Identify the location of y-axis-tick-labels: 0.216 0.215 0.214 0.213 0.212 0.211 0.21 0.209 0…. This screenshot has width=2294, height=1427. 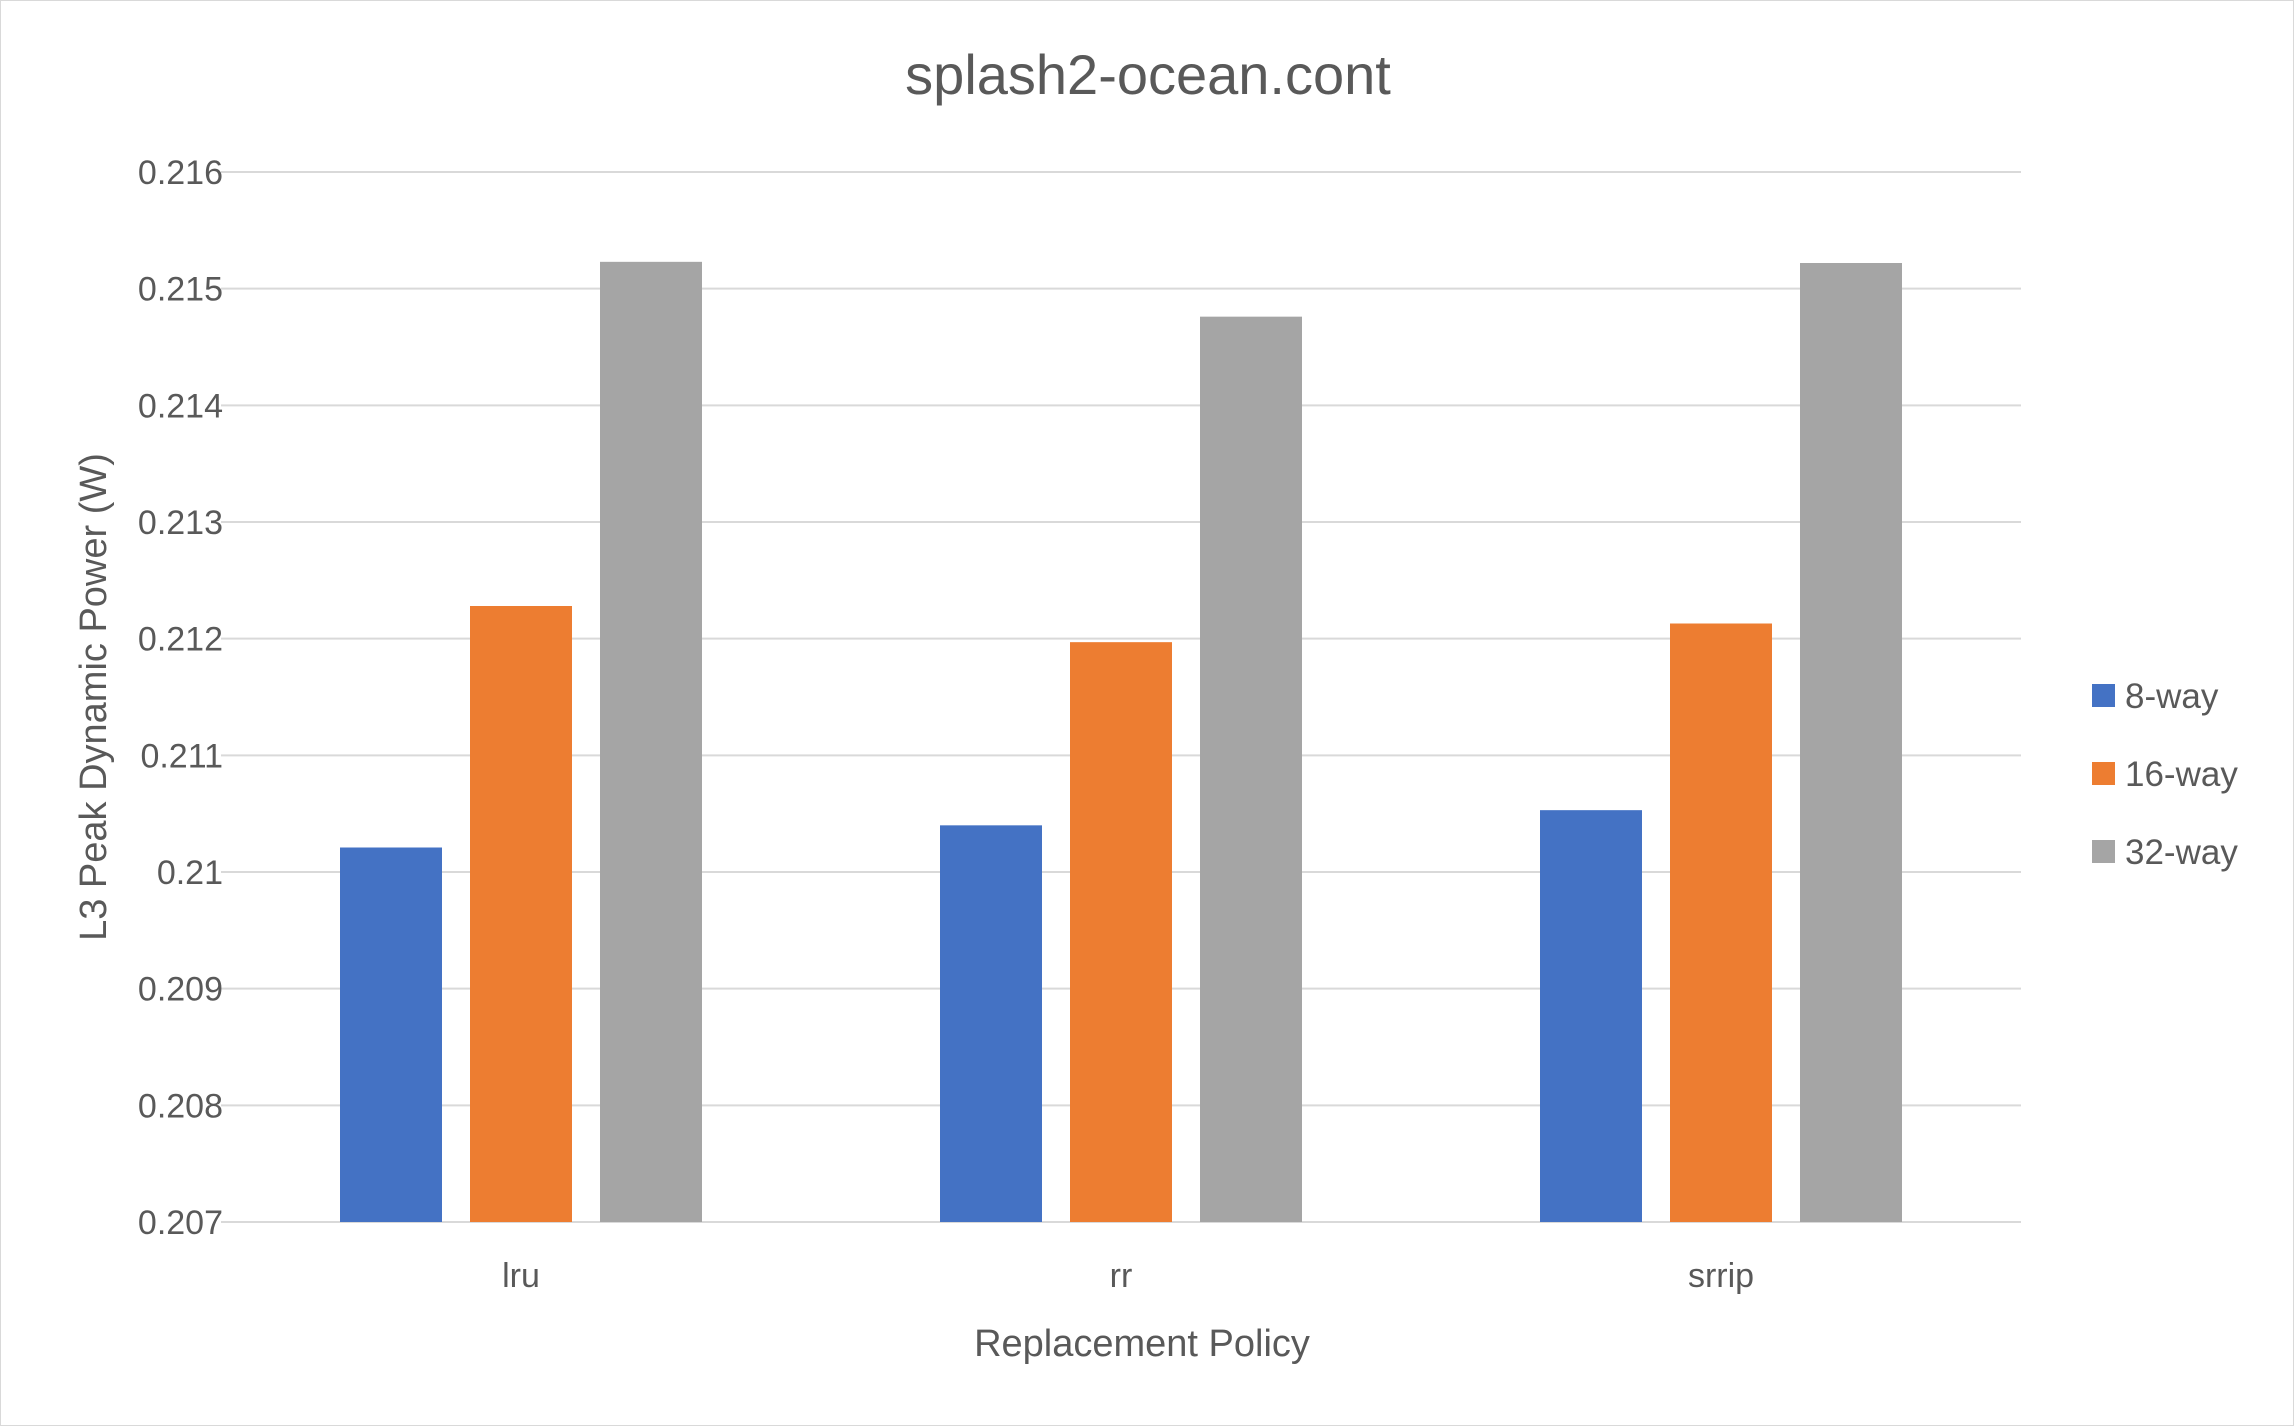
(180, 698).